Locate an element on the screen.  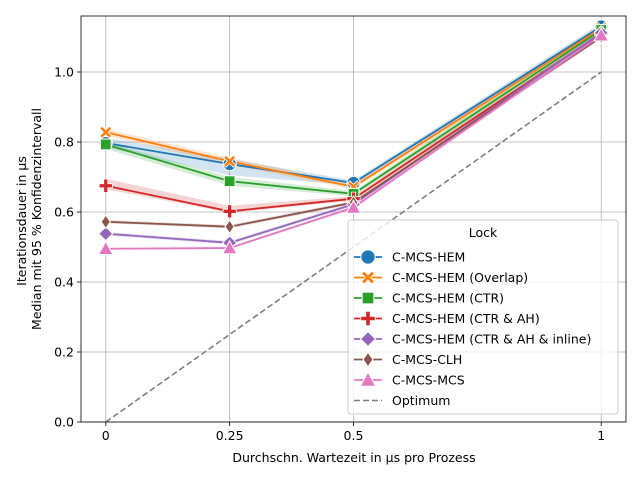
legend-item-optimum: Optimum is located at coordinates (402, 400).